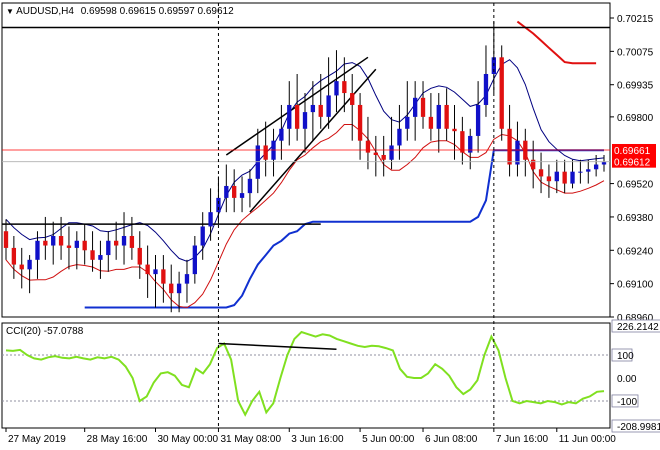 This screenshot has width=660, height=450. What do you see at coordinates (635, 19) in the screenshot?
I see `price-tick-label: 0.70215` at bounding box center [635, 19].